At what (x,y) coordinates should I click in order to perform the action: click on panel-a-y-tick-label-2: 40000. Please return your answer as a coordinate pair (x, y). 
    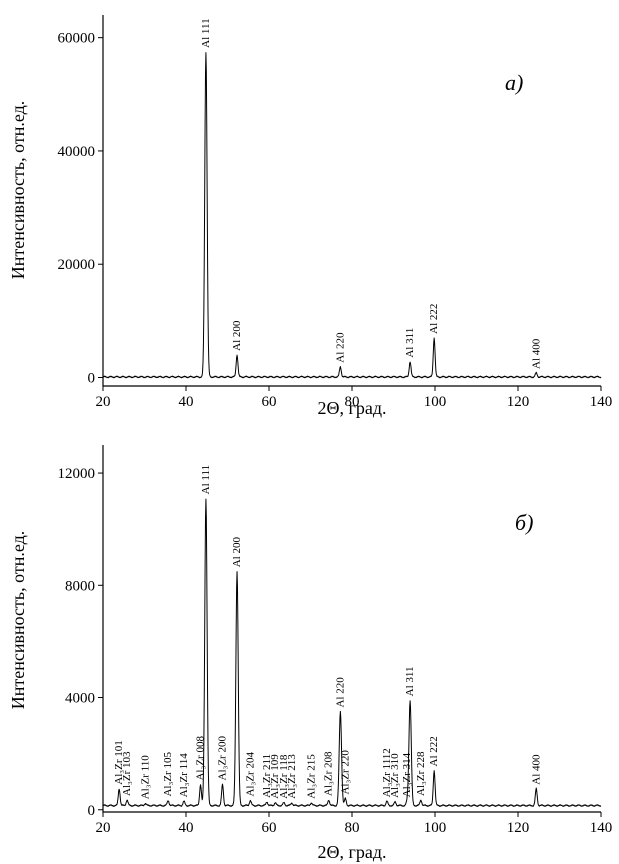
    Looking at the image, I should click on (77, 152).